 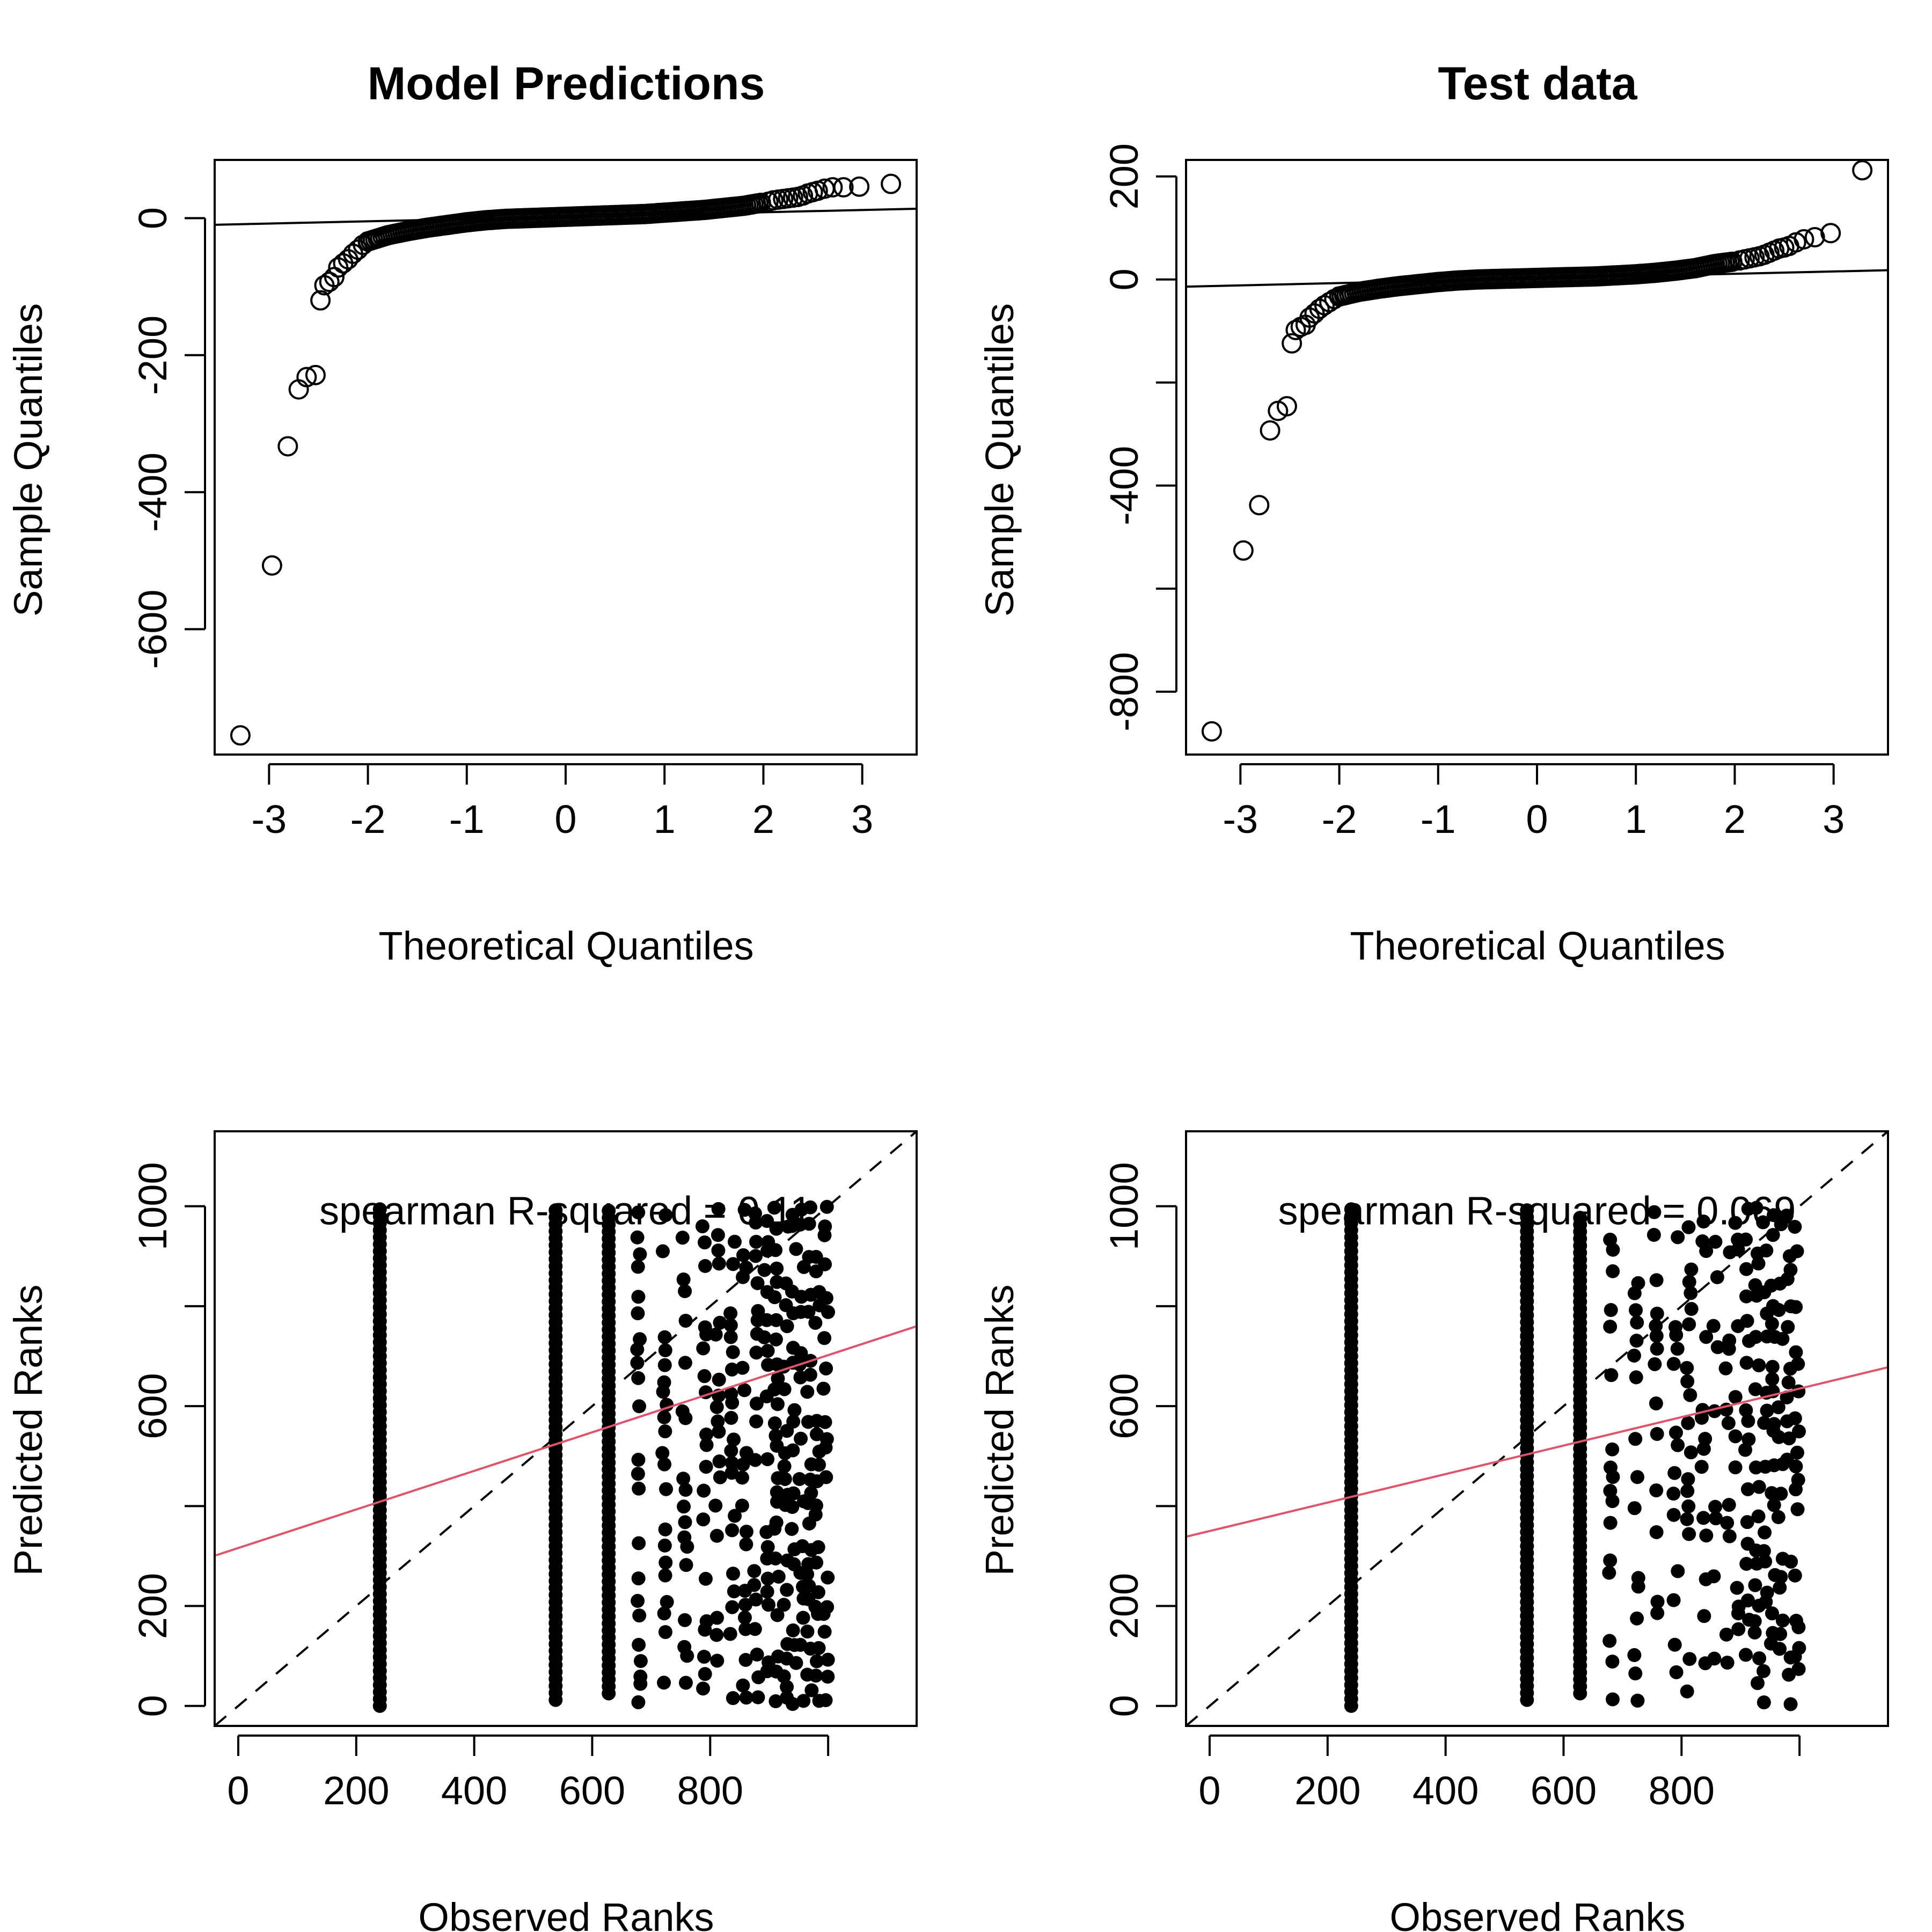 I want to click on identity-line, so click(x=566, y=1428).